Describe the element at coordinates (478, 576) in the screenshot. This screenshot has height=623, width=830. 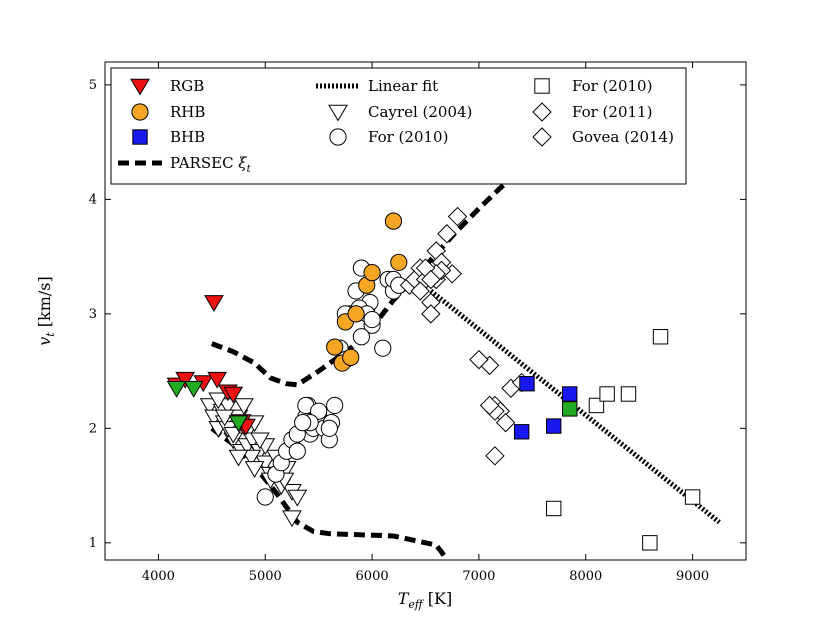
I see `x-tick-label: 7000` at that location.